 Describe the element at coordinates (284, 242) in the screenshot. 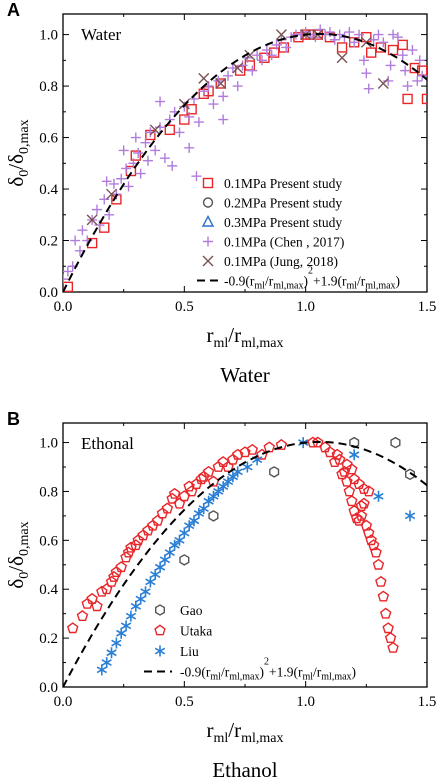

I see `legend-label: 0.1MPa (Chen , 2017)` at that location.